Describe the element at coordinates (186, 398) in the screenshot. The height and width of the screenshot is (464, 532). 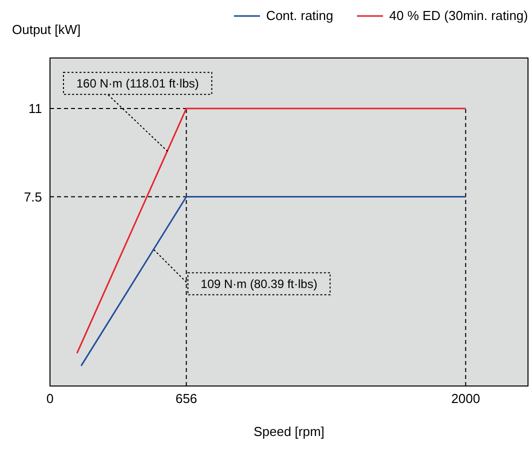
I see `x-tick-label: 656` at that location.